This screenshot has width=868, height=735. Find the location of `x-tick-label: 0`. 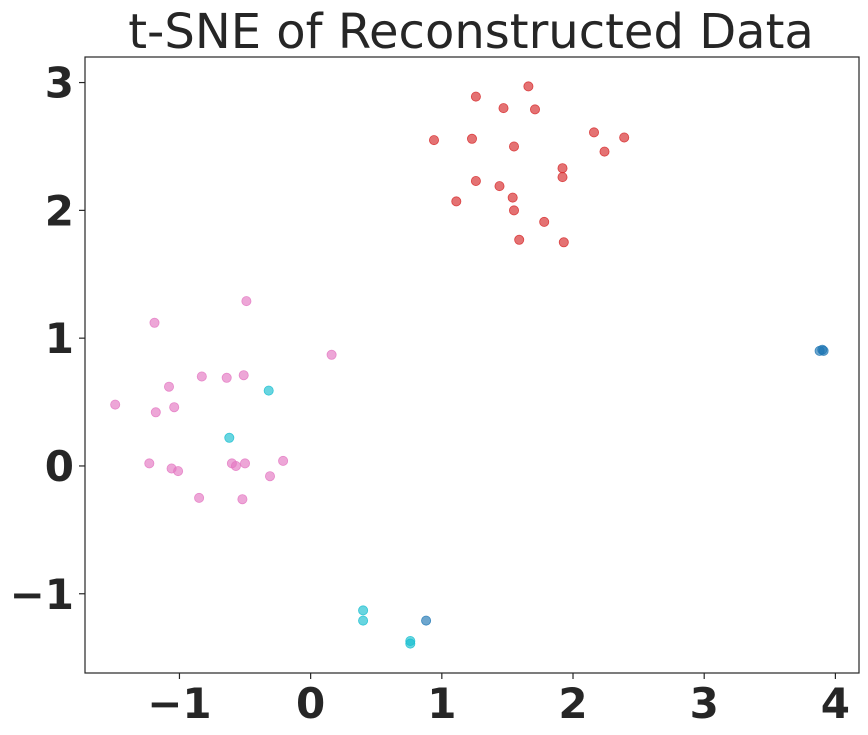

x-tick-label: 0 is located at coordinates (310, 703).